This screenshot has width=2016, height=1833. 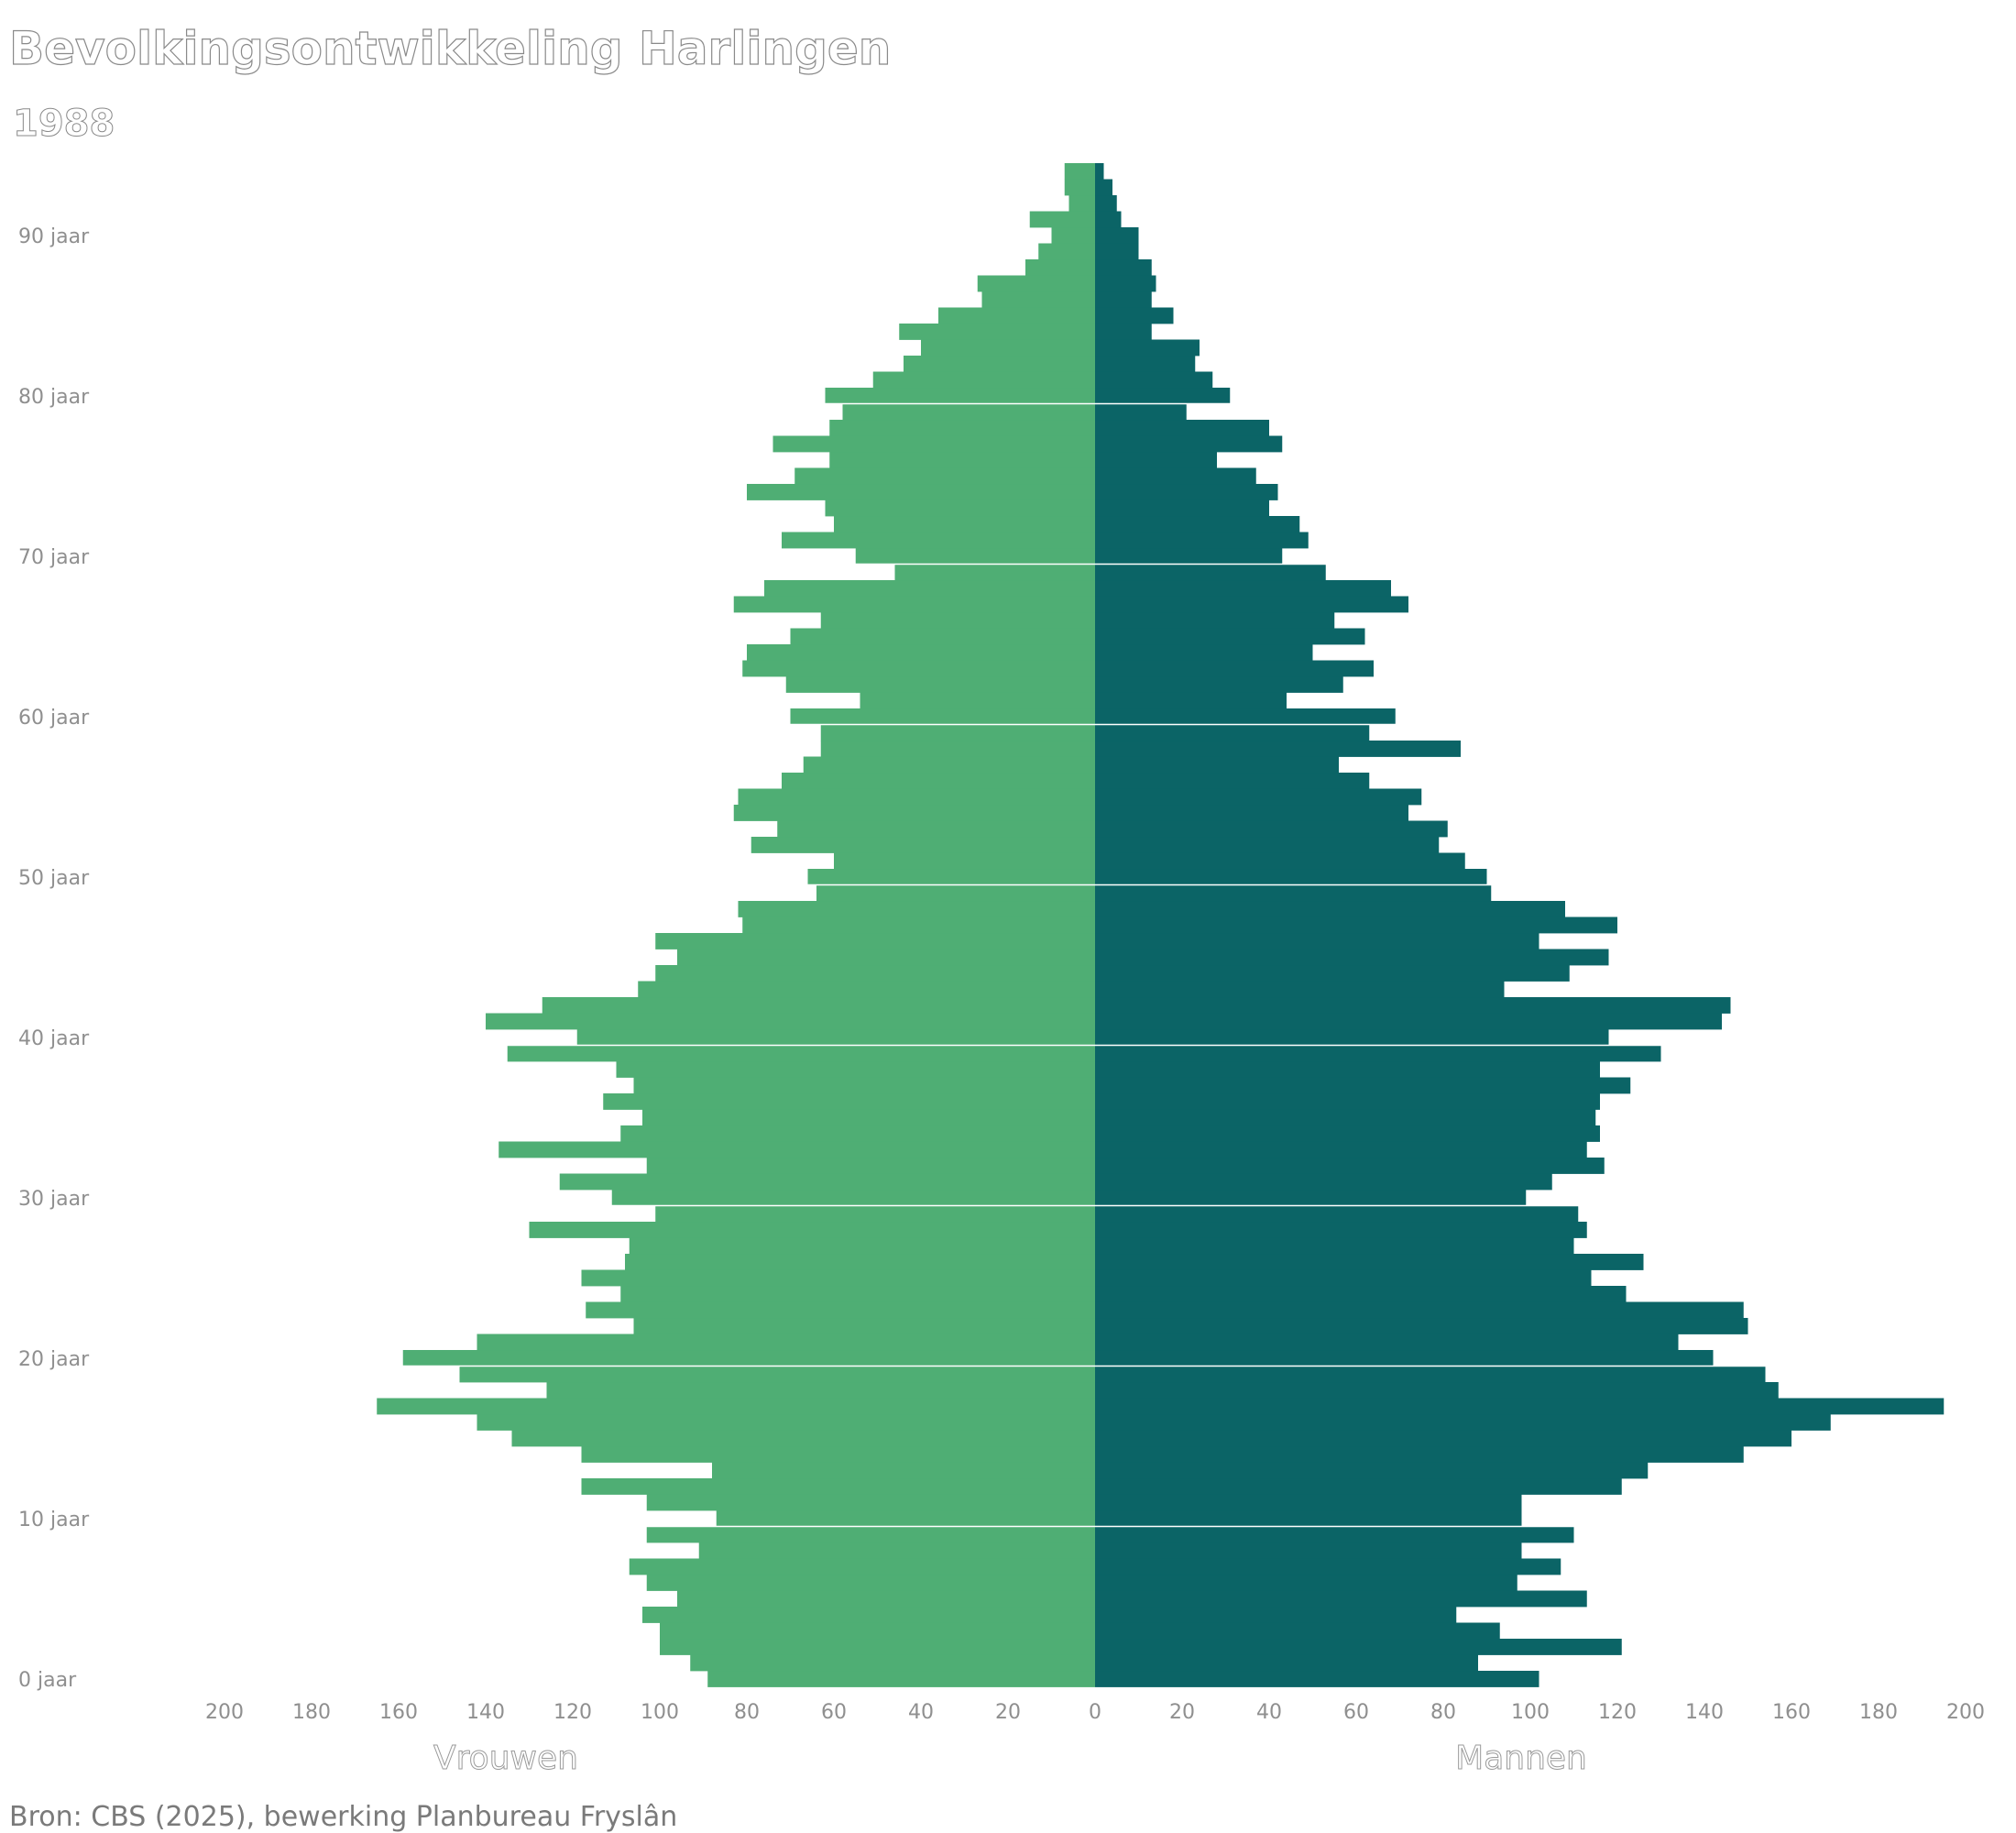 What do you see at coordinates (485, 1712) in the screenshot?
I see `x-tick-label-left: 140` at bounding box center [485, 1712].